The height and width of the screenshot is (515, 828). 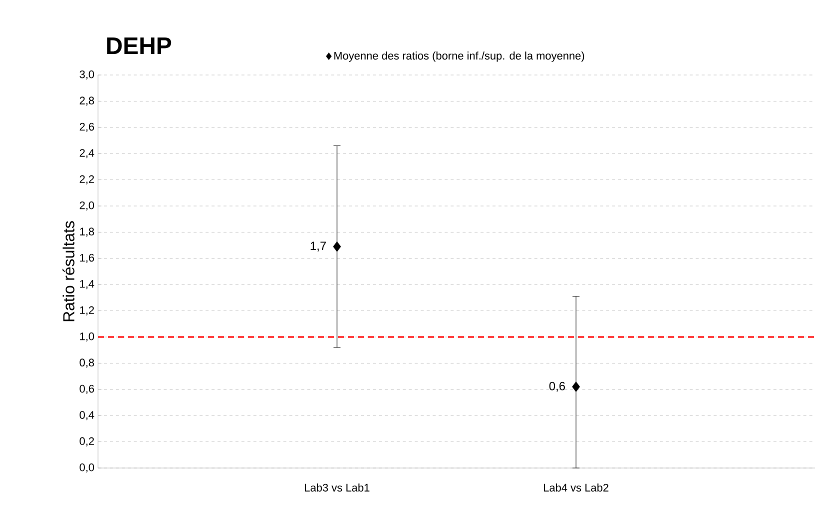 What do you see at coordinates (87, 258) in the screenshot?
I see `y-tick-label: 1,6` at bounding box center [87, 258].